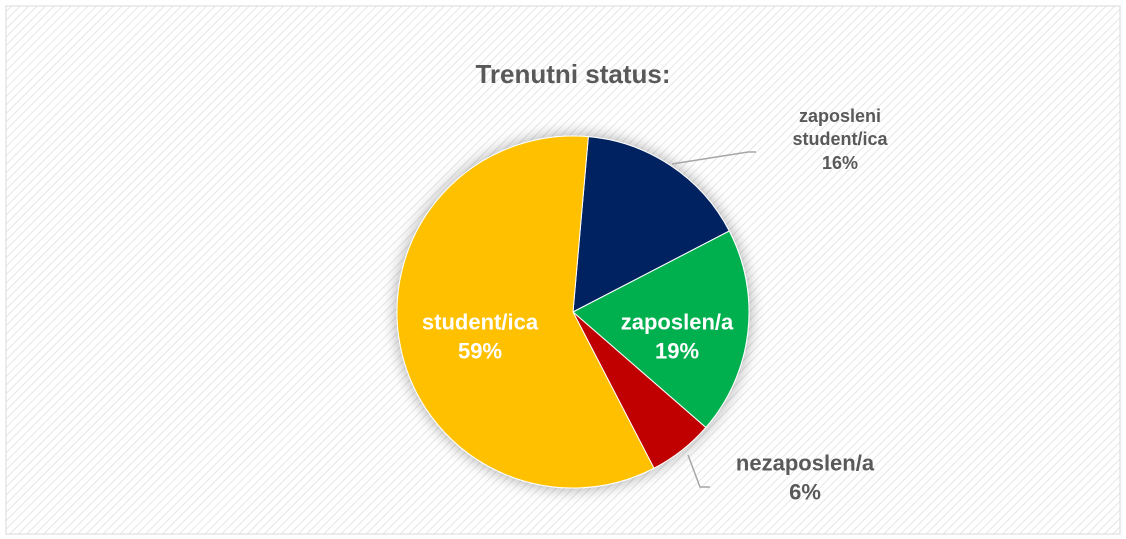 The width and height of the screenshot is (1126, 539). Describe the element at coordinates (677, 322) in the screenshot. I see `label-category: zaposlen/a` at that location.